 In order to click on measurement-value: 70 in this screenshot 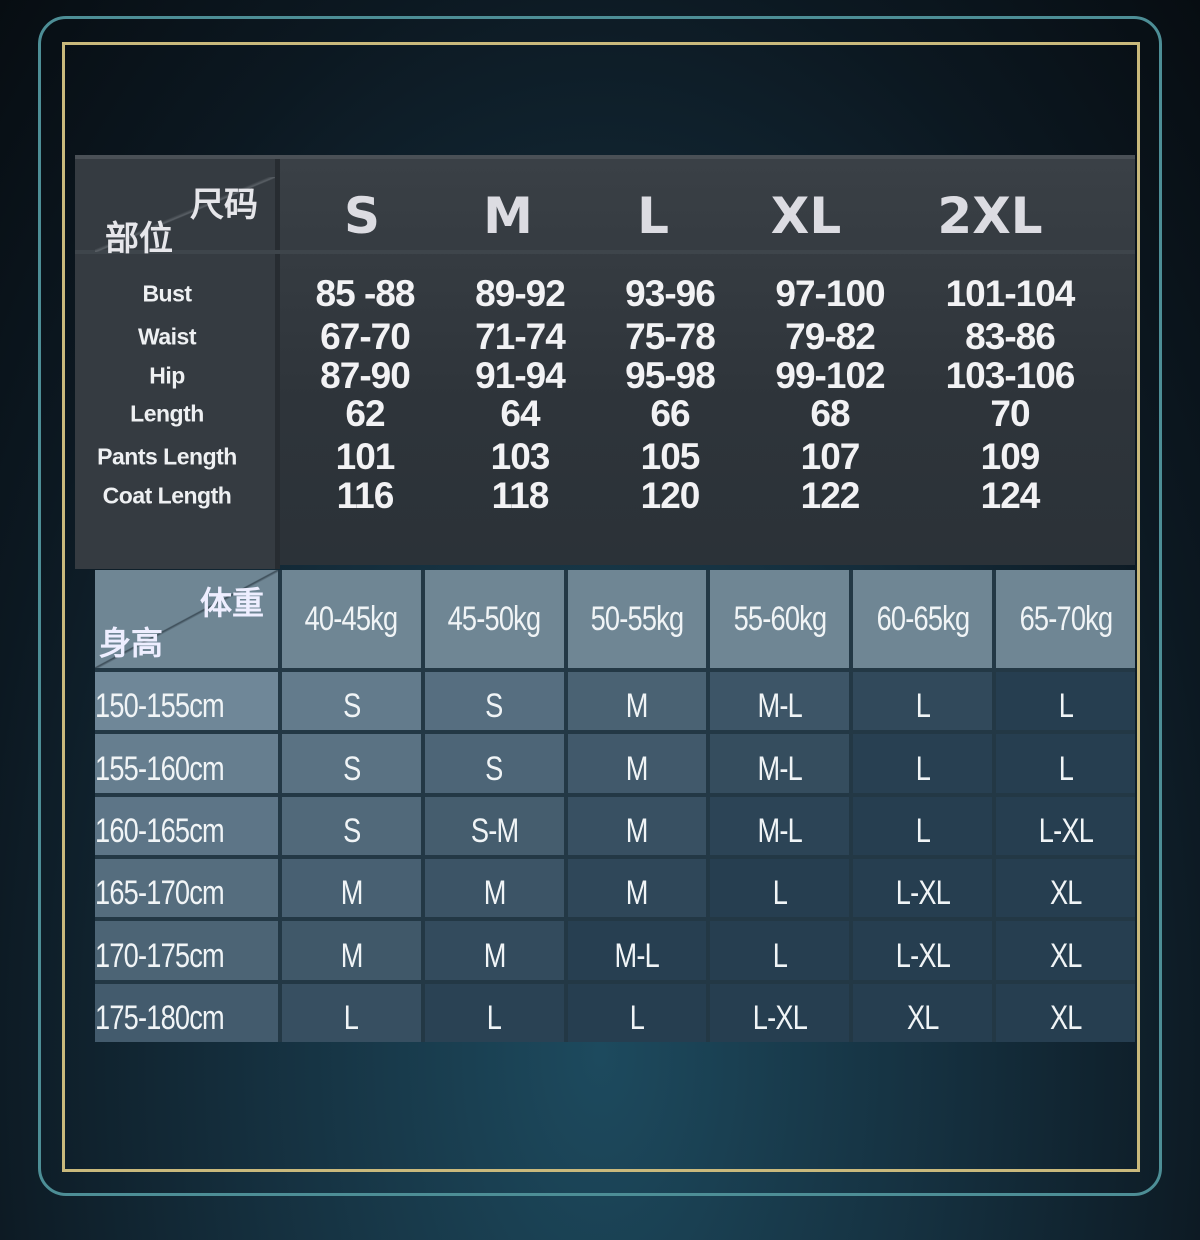, I will do `click(1010, 413)`.